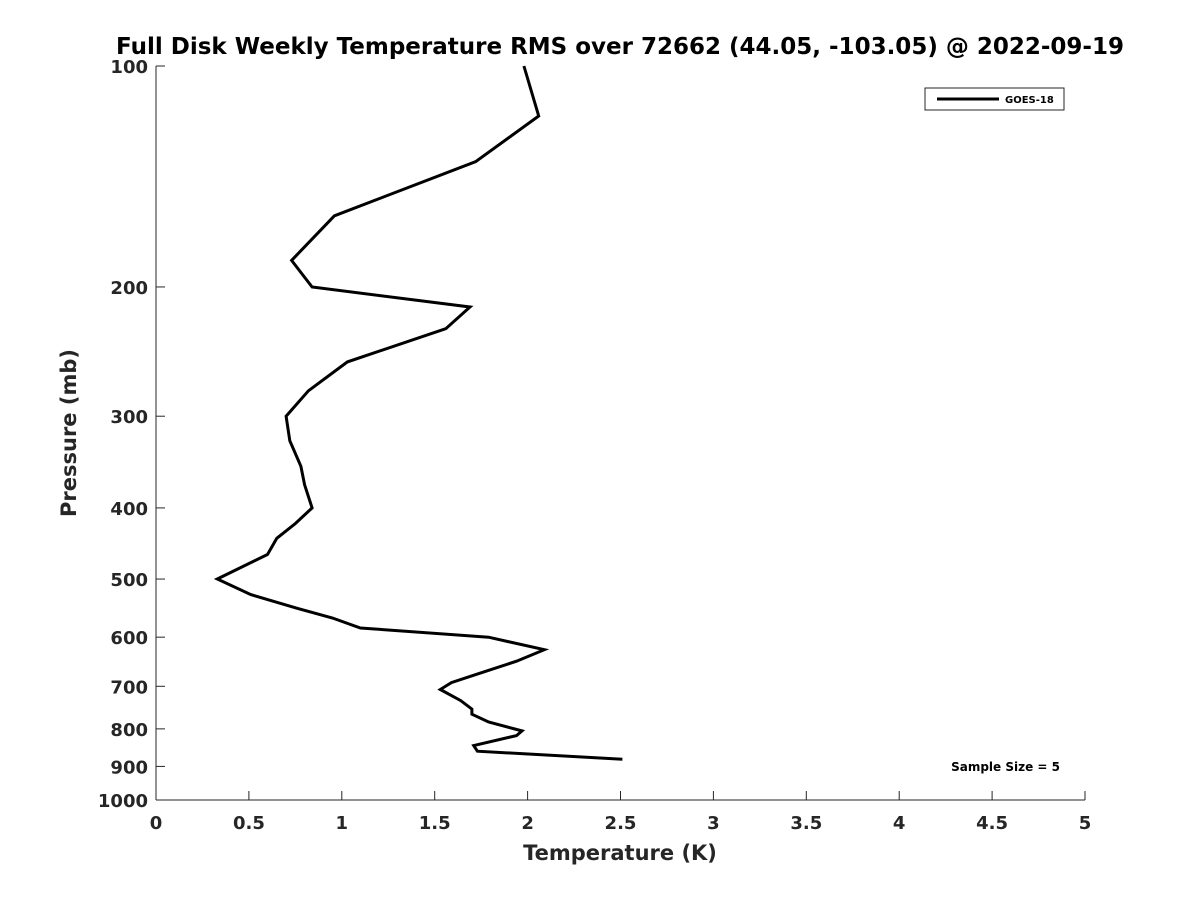  What do you see at coordinates (129, 767) in the screenshot?
I see `y-tick-label: 900` at bounding box center [129, 767].